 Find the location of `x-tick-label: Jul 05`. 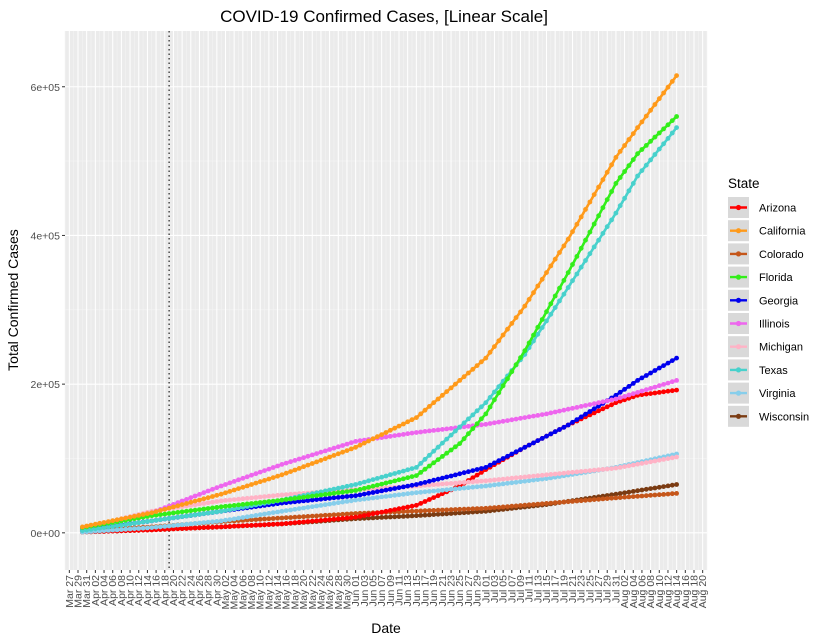

x-tick-label: Jul 05 is located at coordinates (504, 589).